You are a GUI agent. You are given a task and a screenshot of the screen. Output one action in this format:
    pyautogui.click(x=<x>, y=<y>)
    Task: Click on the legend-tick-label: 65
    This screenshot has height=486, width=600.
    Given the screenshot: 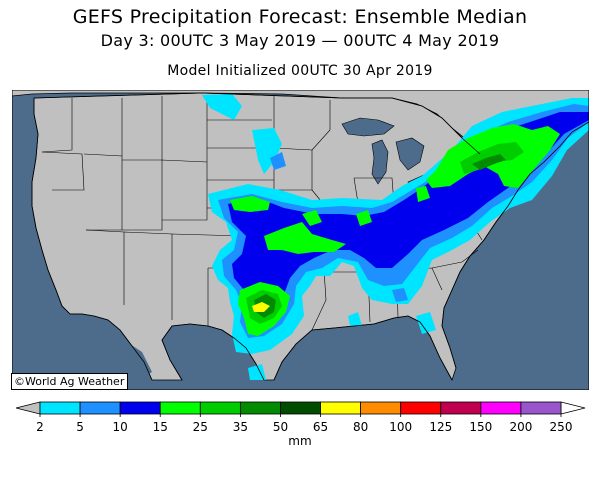 What is the action you would take?
    pyautogui.click(x=320, y=427)
    